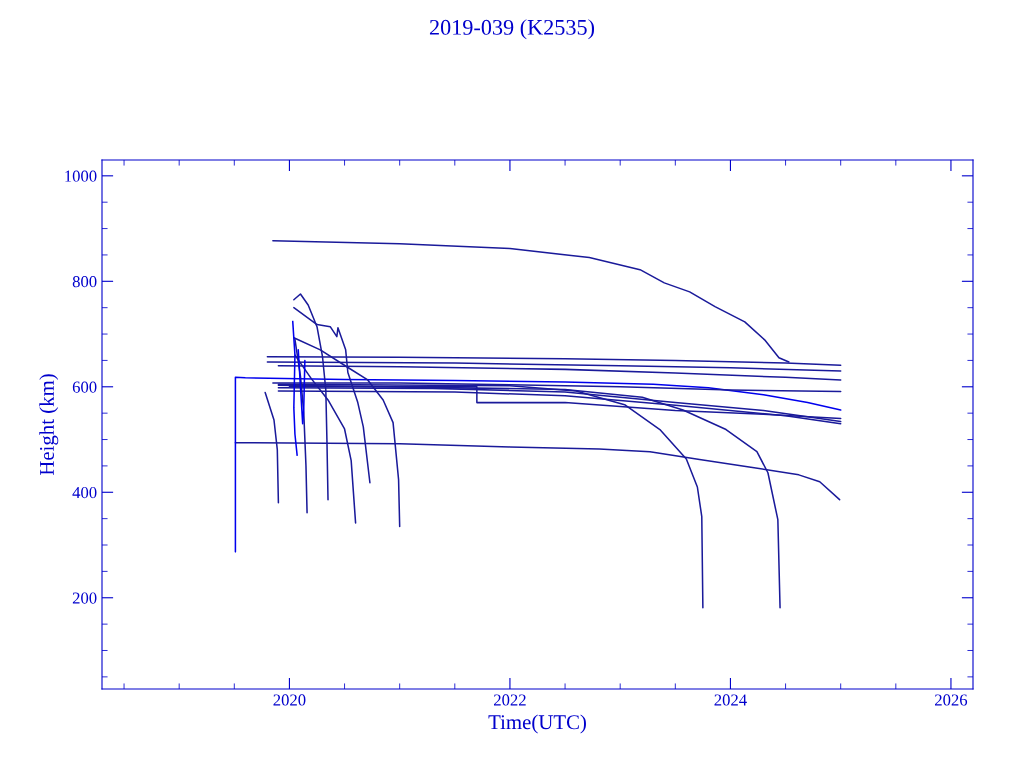  What do you see at coordinates (510, 700) in the screenshot?
I see `x-tick-label: 2022` at bounding box center [510, 700].